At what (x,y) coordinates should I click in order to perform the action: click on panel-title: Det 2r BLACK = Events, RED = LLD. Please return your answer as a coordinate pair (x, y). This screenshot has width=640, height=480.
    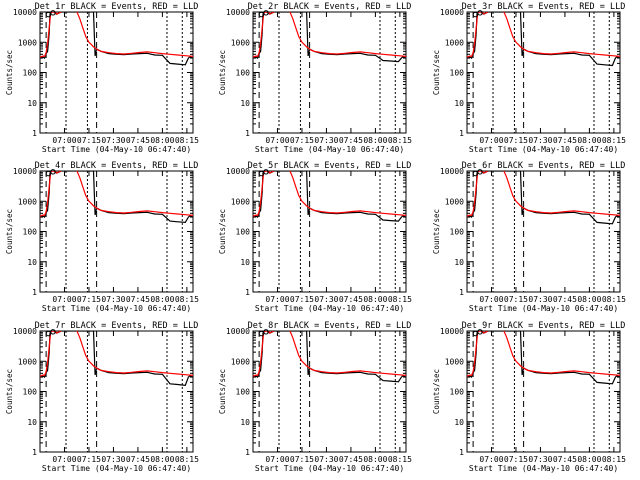
    Looking at the image, I should click on (330, 7).